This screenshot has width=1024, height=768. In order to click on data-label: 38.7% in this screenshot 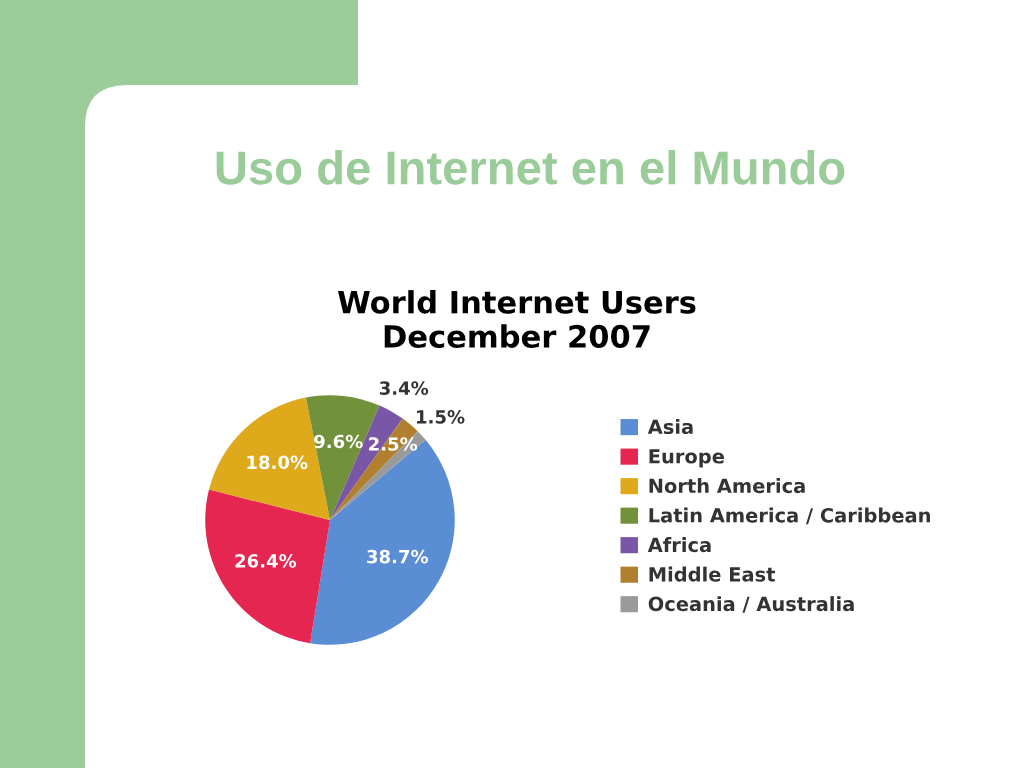, I will do `click(398, 556)`.